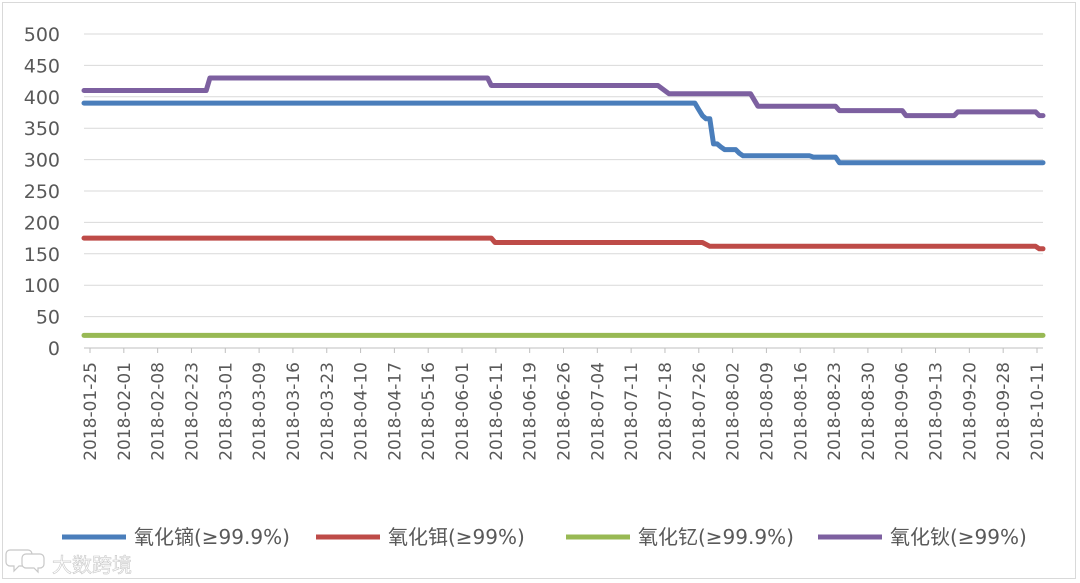 This screenshot has width=1080, height=583. Describe the element at coordinates (666, 411) in the screenshot. I see `x-tick-label: 2018-07-18` at that location.